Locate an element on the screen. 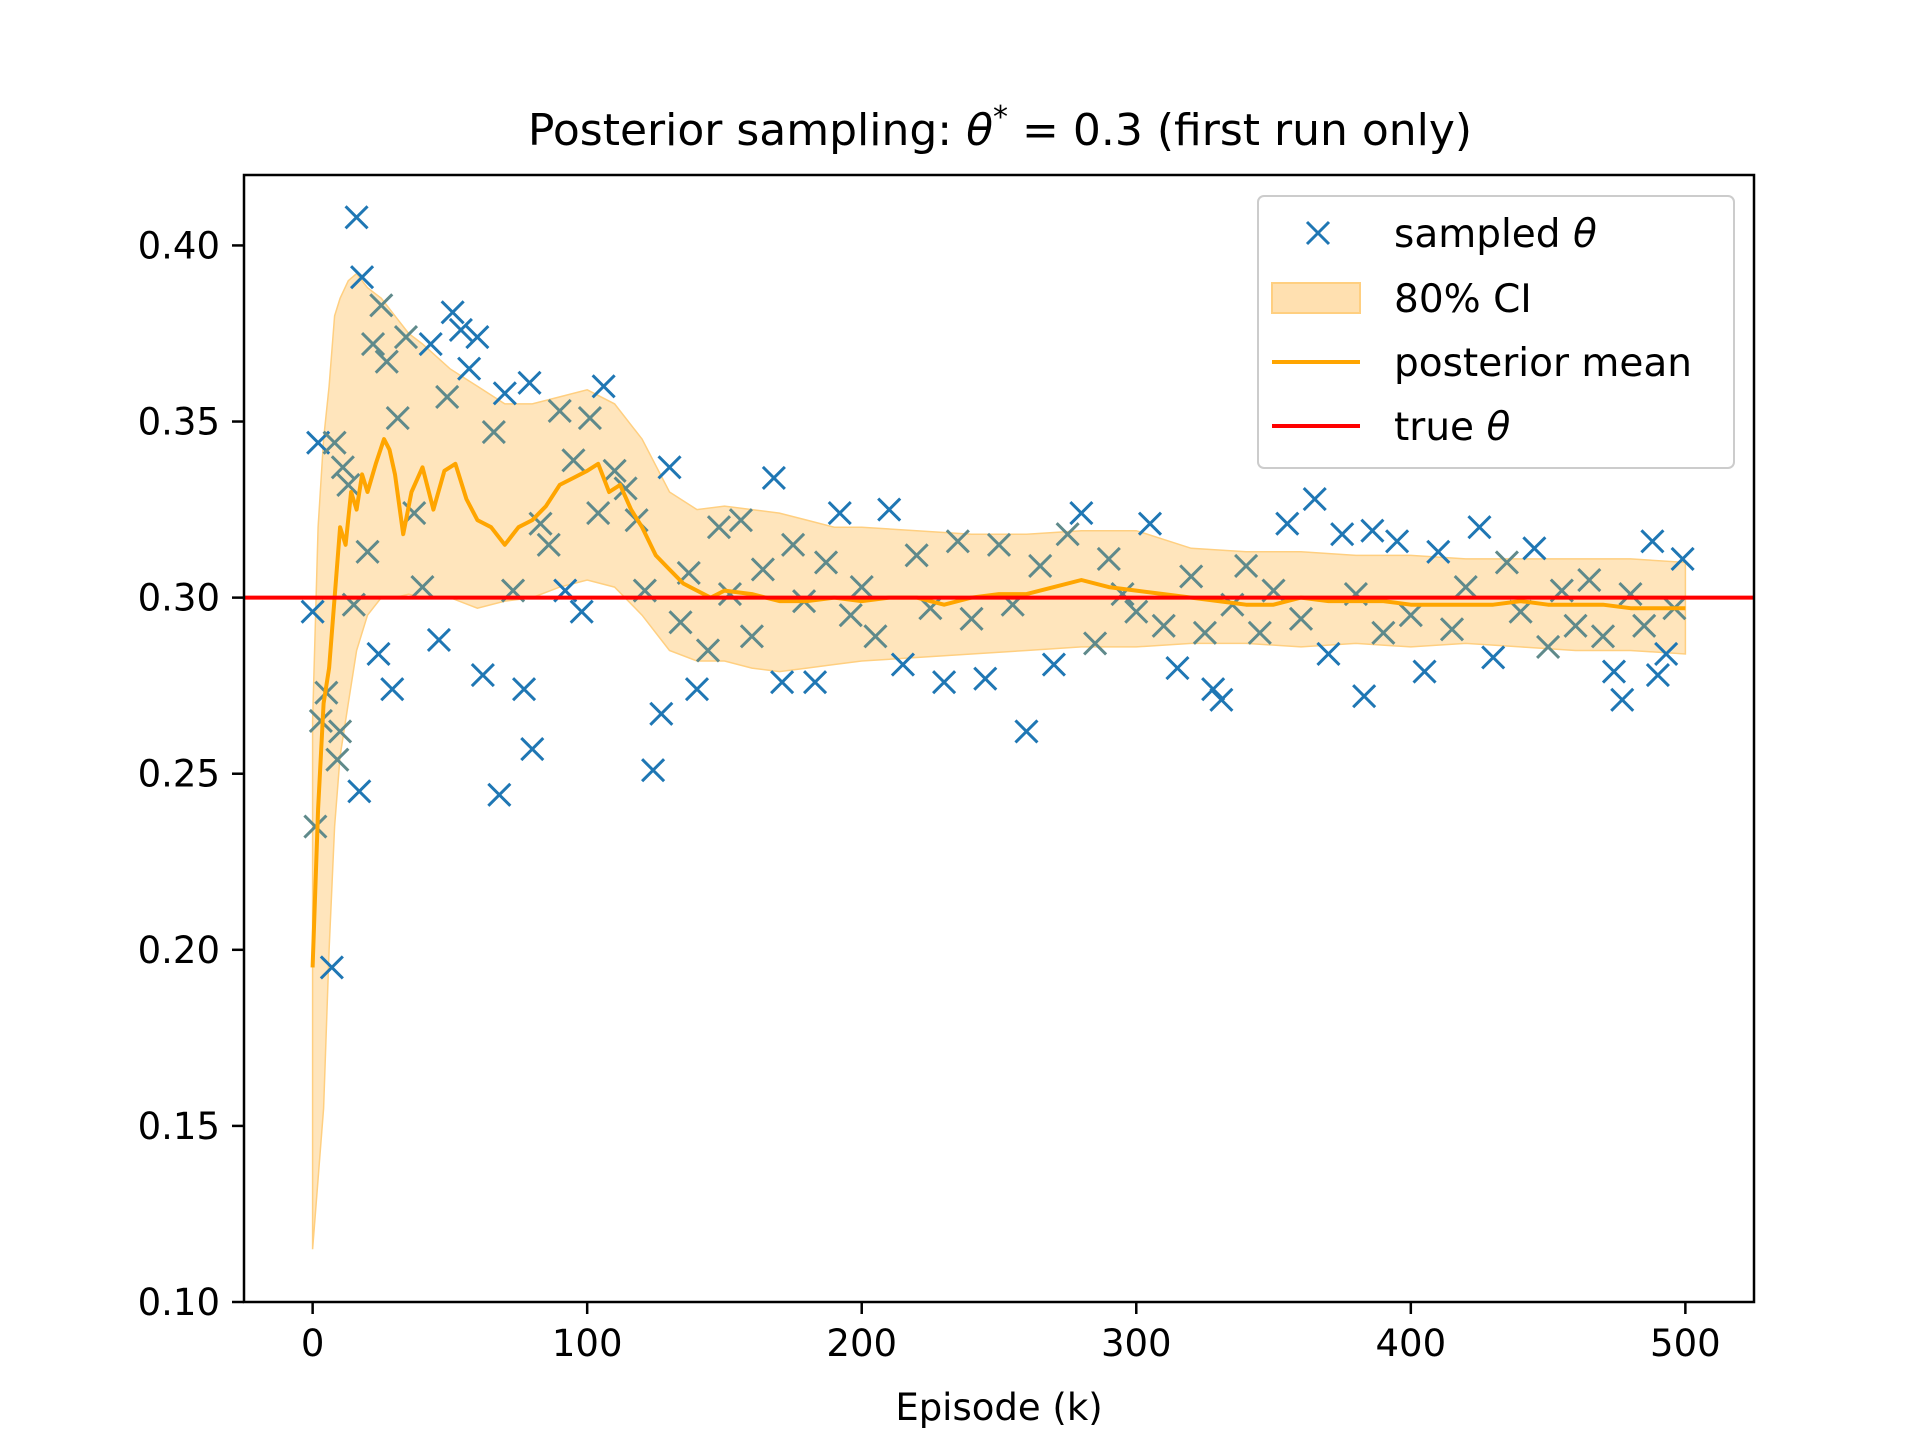 This screenshot has width=1920, height=1440. y-axis: 0.10 0.15 0.20 0.25 0.30 0.35 0.40 is located at coordinates (191, 774).